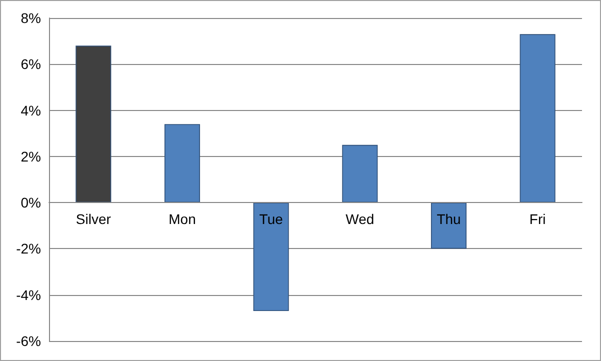 The image size is (601, 361). I want to click on x-tick-label: Thu, so click(448, 218).